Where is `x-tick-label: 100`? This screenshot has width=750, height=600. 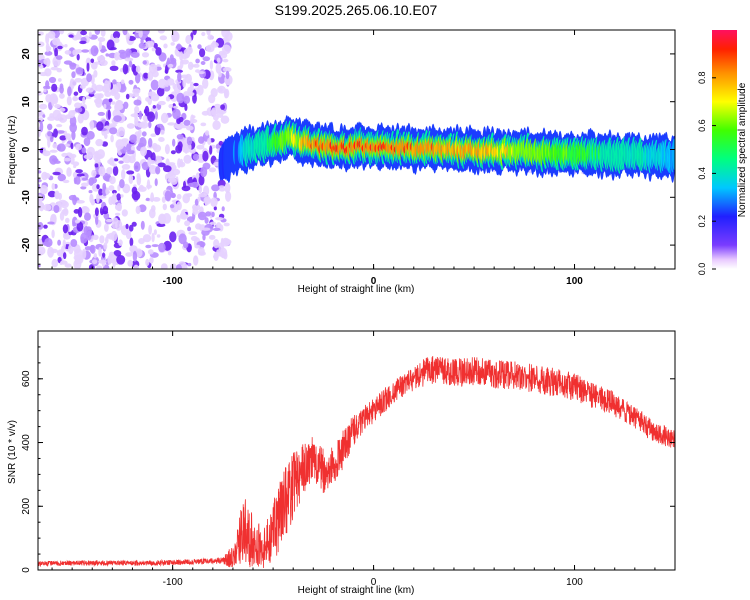 x-tick-label: 100 is located at coordinates (574, 281).